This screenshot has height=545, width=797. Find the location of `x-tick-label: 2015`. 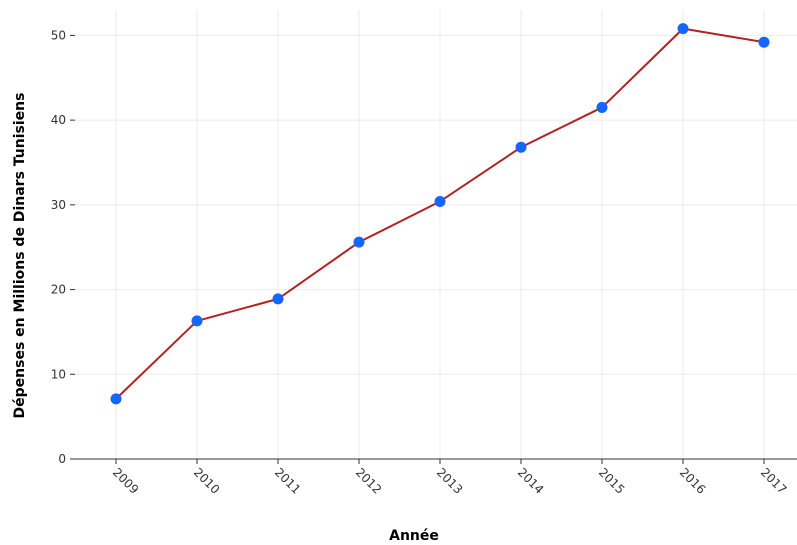

x-tick-label: 2015 is located at coordinates (611, 480).